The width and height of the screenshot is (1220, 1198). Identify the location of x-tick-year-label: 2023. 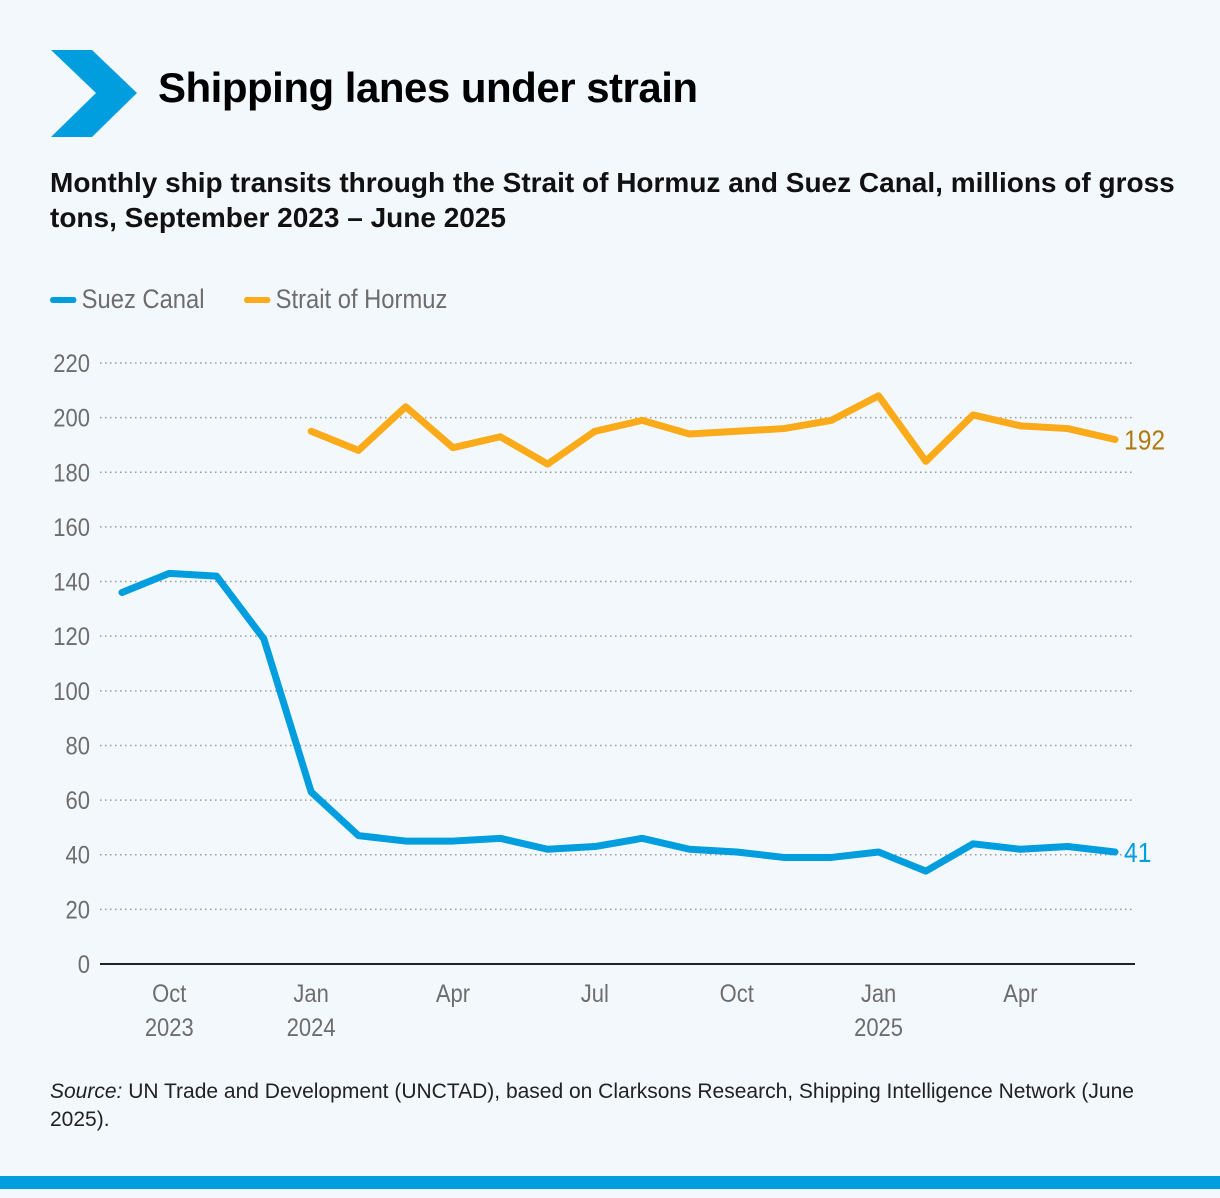
(169, 1028).